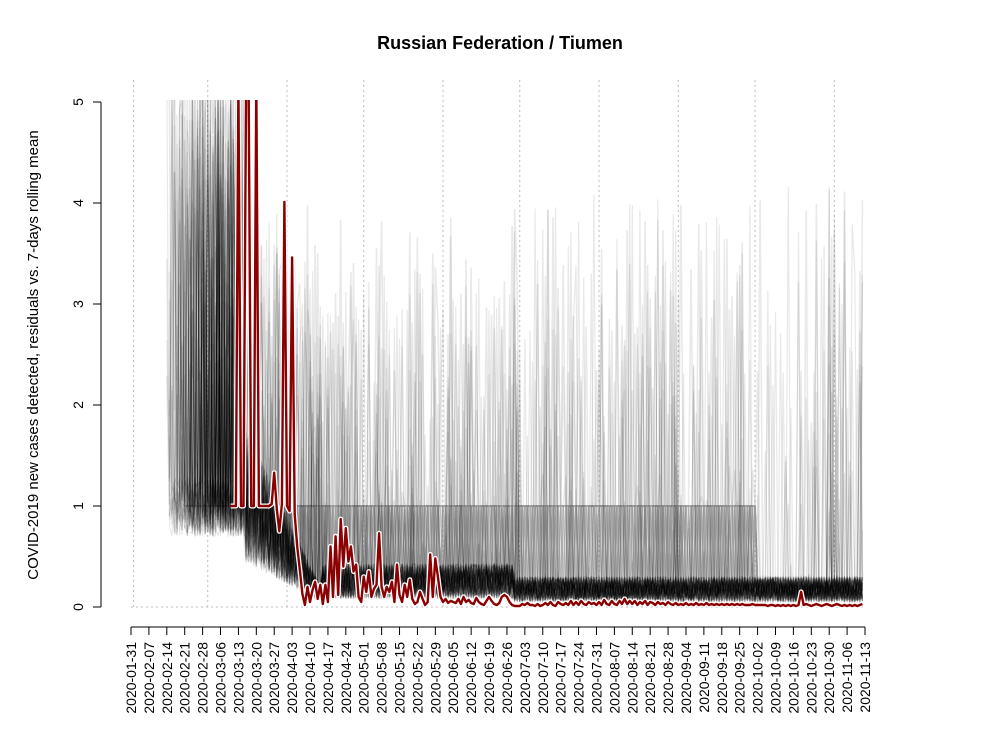 This screenshot has height=750, width=1000. I want to click on x-tick-label: 2020-06-05, so click(453, 678).